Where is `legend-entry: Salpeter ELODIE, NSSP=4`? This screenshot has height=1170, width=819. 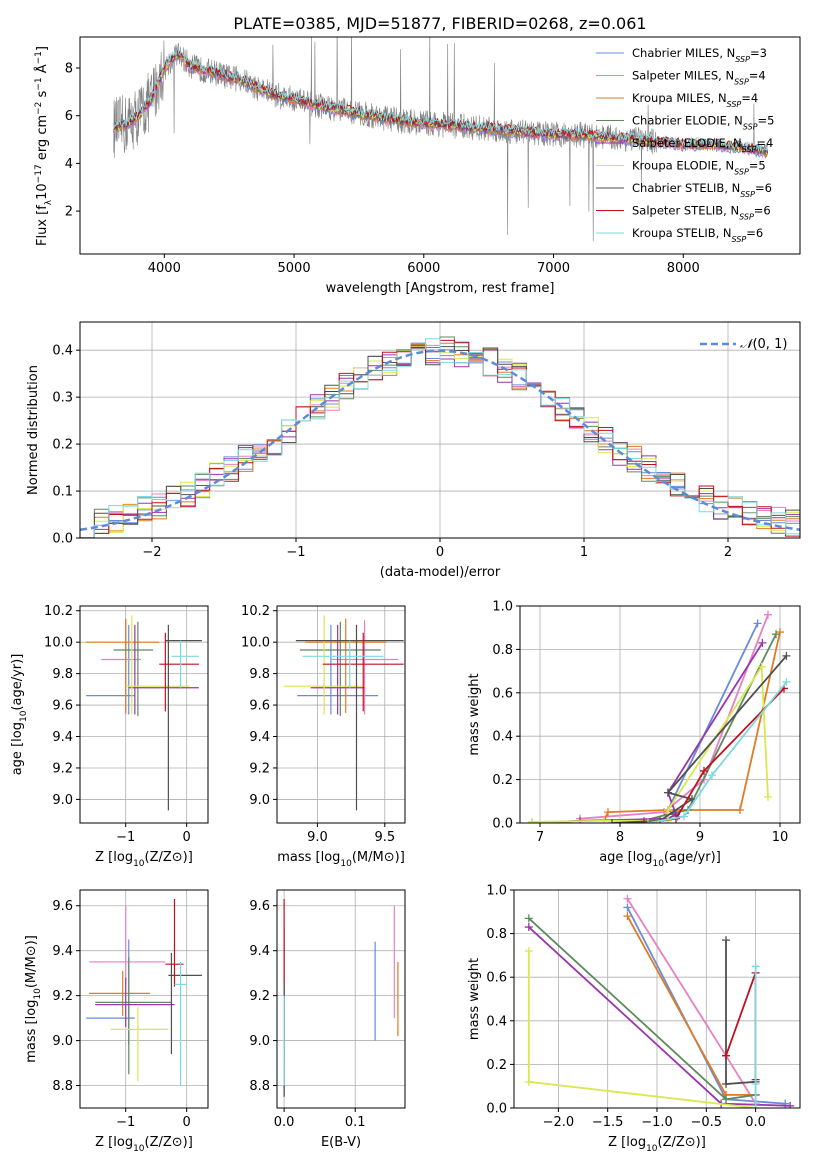
legend-entry: Salpeter ELODIE, NSSP=4 is located at coordinates (702, 145).